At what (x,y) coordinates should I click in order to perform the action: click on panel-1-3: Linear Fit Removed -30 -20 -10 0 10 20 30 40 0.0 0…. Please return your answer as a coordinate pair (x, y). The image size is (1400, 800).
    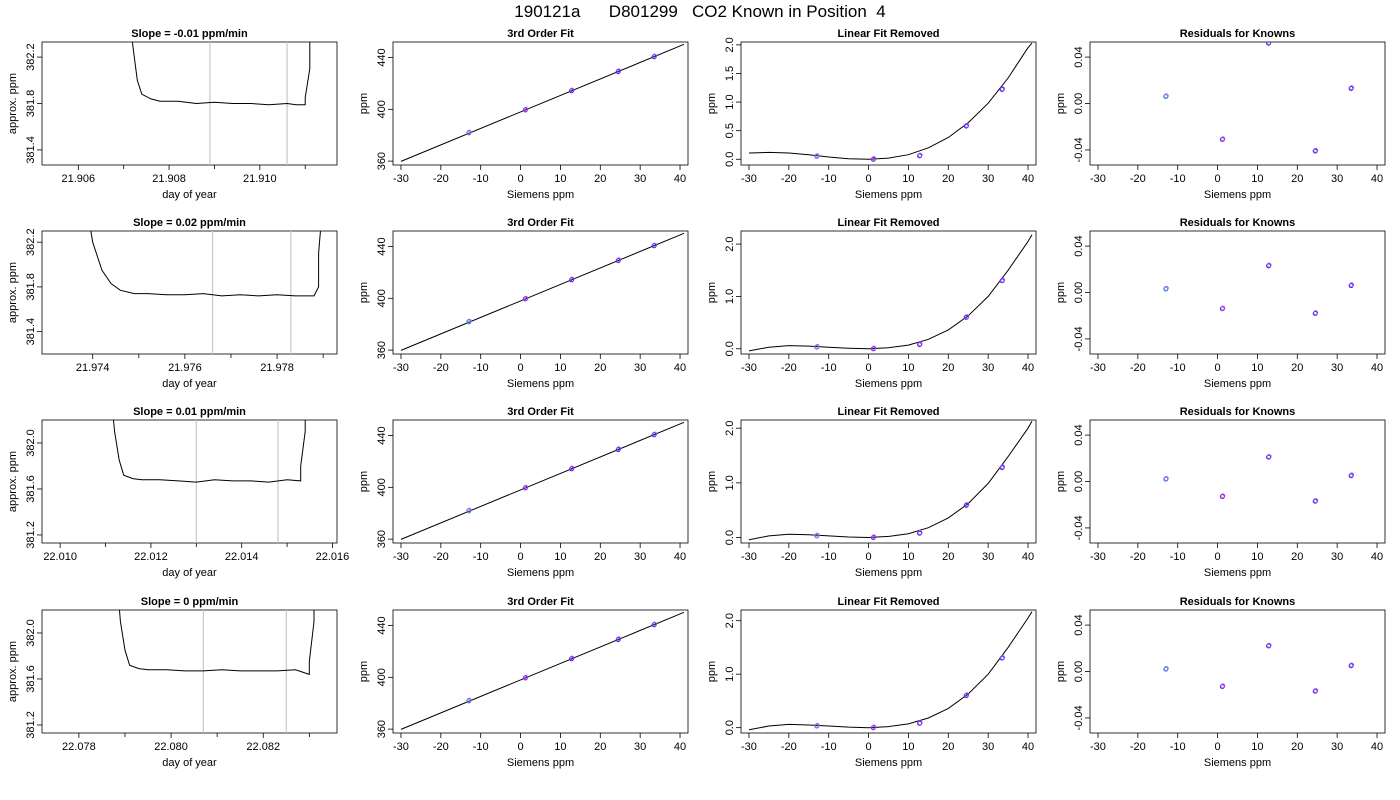
    Looking at the image, I should click on (871, 114).